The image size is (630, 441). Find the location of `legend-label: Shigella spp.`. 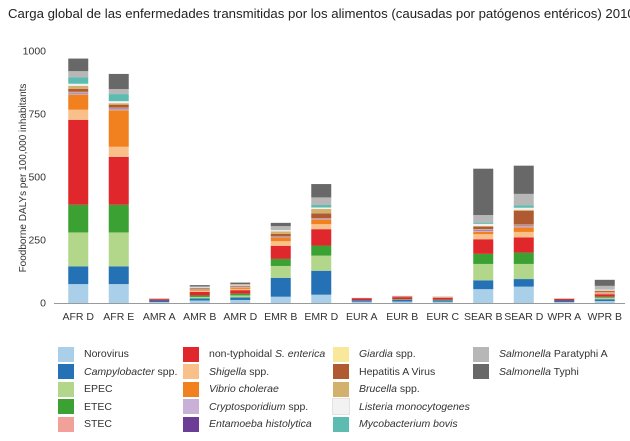

legend-label: Shigella spp. is located at coordinates (239, 372).